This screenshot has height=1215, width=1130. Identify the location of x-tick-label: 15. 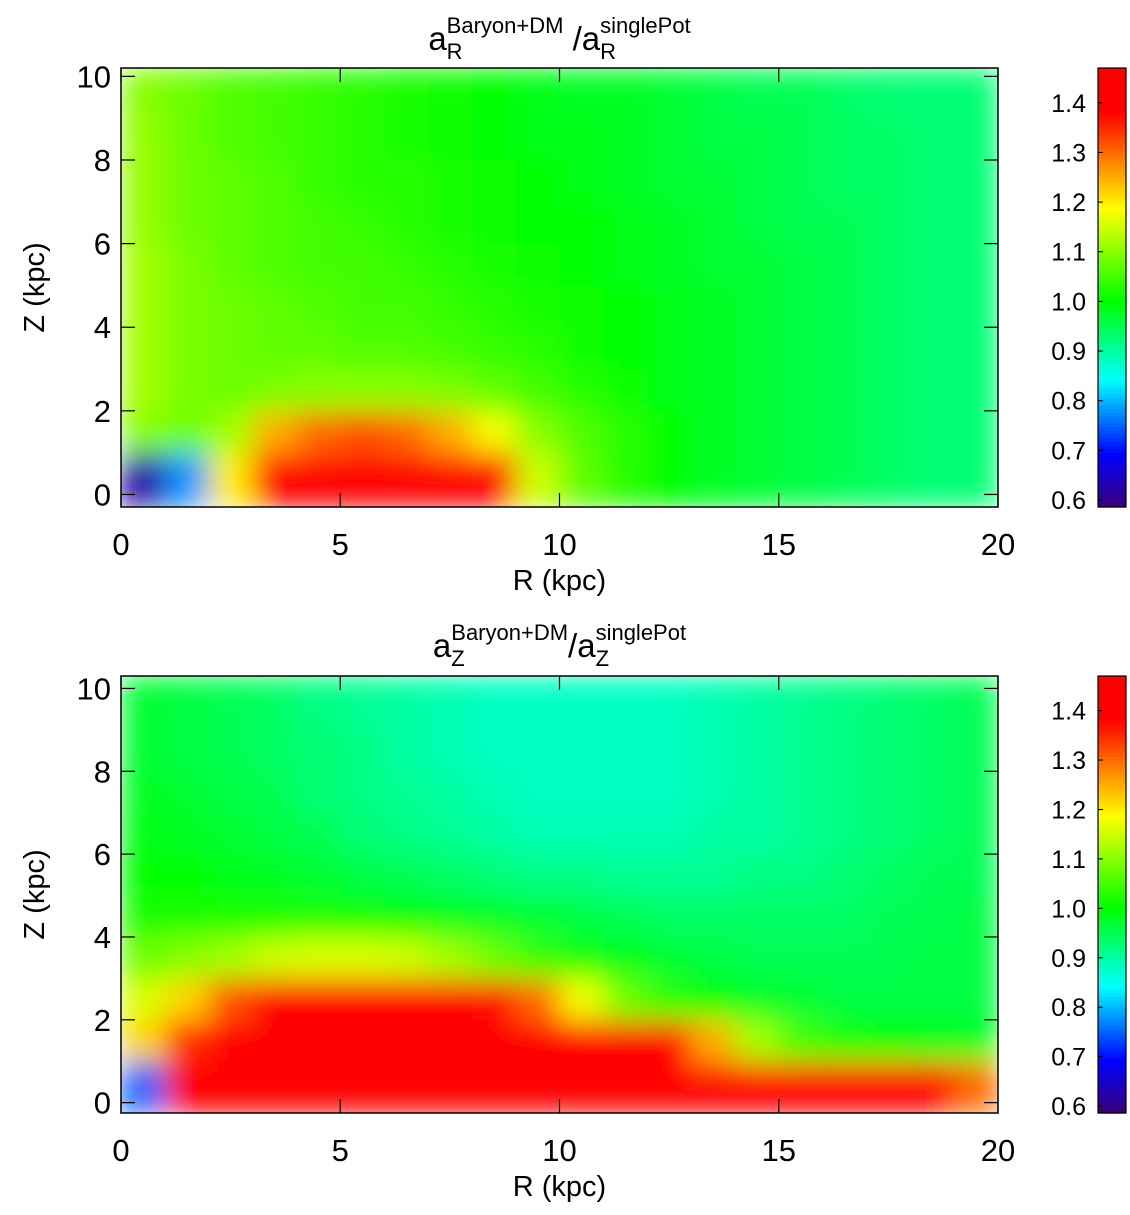
(779, 544).